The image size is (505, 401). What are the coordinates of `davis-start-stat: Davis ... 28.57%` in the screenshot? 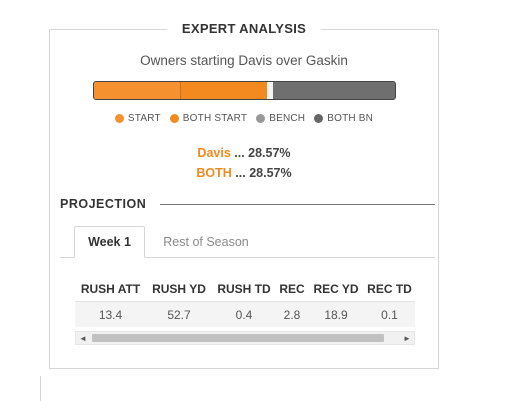 It's located at (244, 153).